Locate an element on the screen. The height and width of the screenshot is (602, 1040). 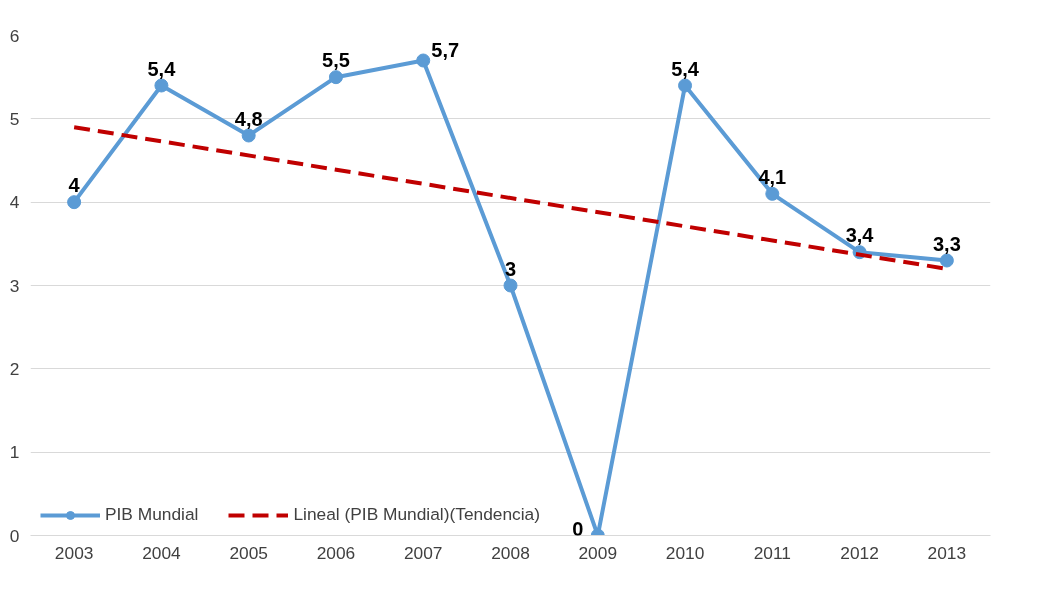
y-tick-label: 1 is located at coordinates (14, 452).